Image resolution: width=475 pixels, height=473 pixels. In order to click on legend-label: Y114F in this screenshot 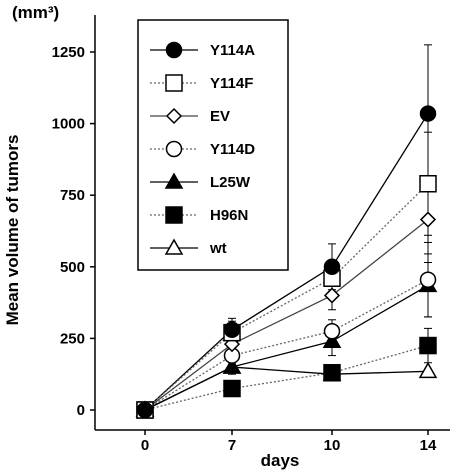, I will do `click(231, 83)`.